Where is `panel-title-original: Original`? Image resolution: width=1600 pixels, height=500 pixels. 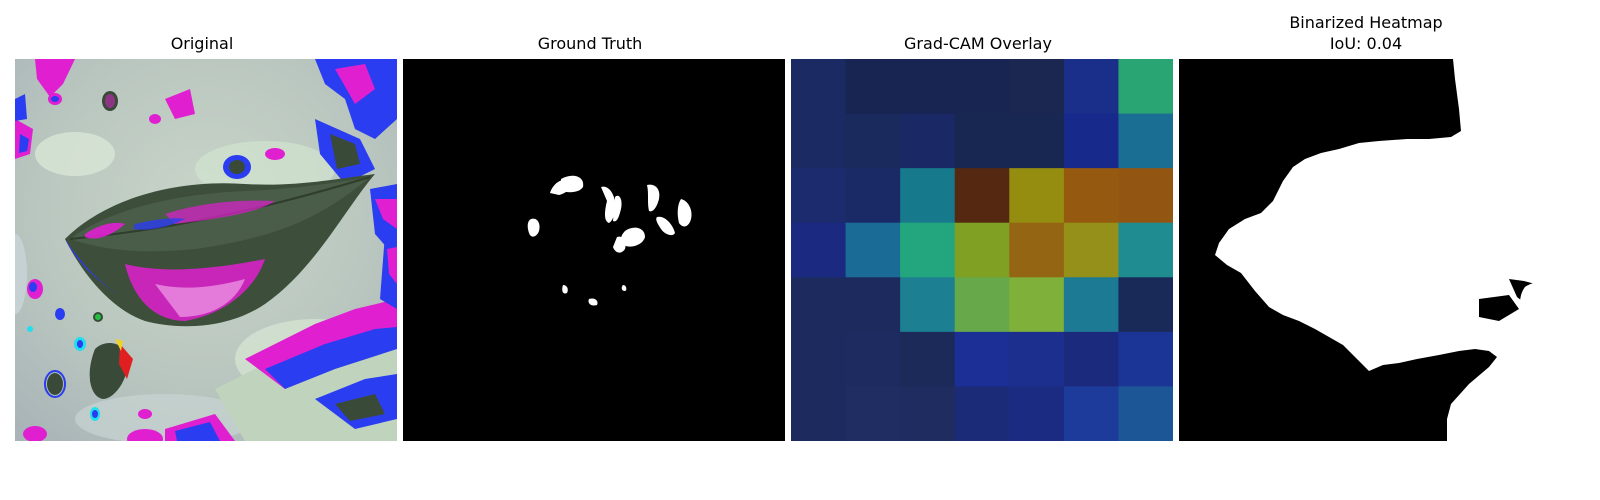 panel-title-original: Original is located at coordinates (202, 43).